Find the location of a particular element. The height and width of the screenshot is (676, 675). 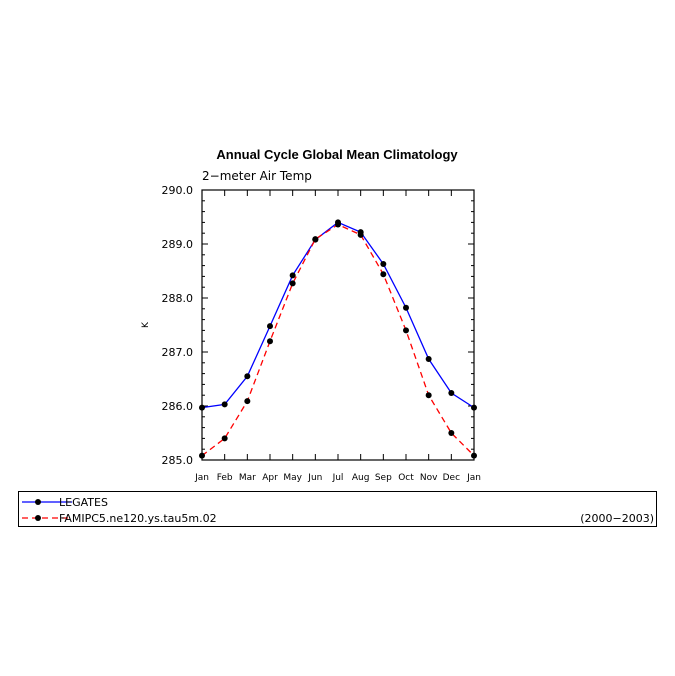

x-tick-label: Oct is located at coordinates (406, 478).